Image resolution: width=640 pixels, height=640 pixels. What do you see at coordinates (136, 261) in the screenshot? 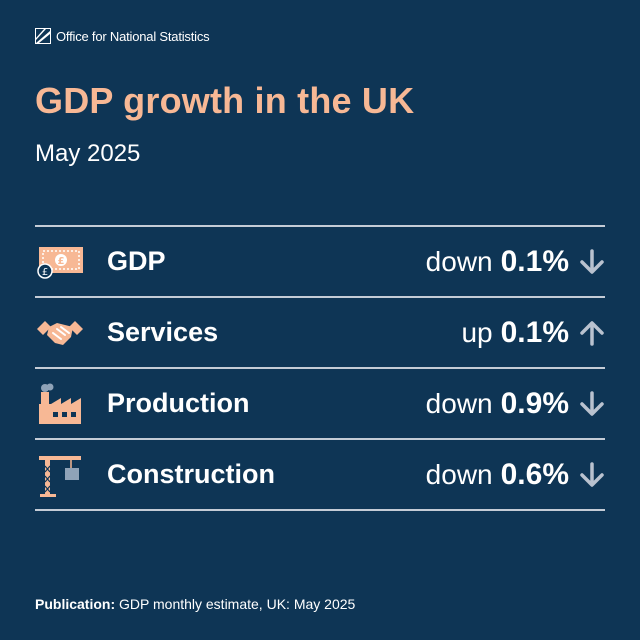
I see `row-label: GDP` at bounding box center [136, 261].